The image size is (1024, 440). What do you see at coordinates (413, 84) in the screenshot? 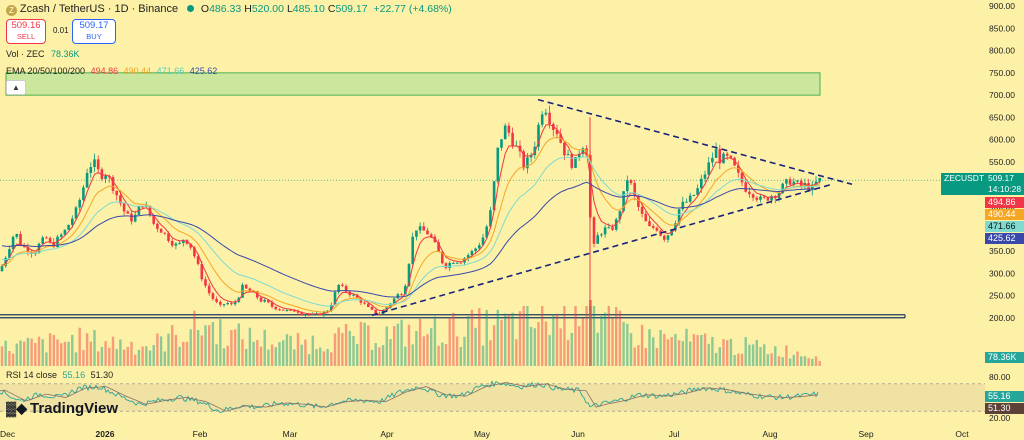
I see `resistance-zone` at bounding box center [413, 84].